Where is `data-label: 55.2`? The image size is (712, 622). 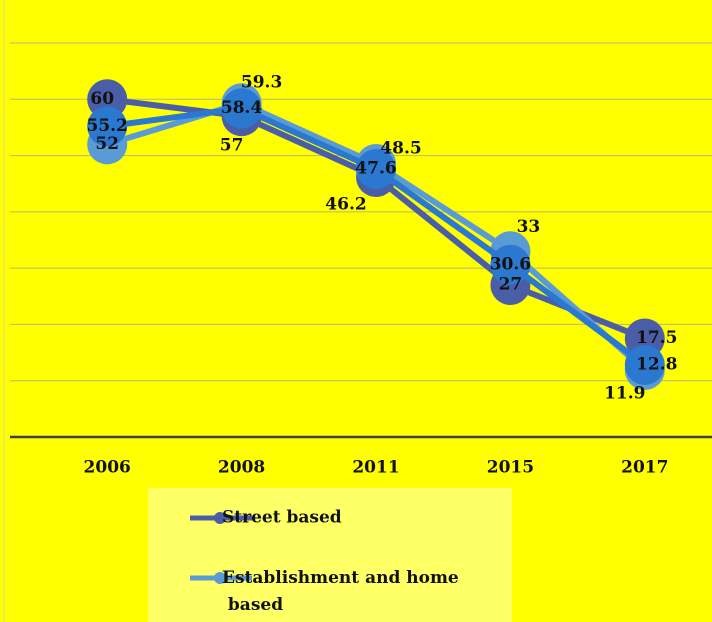
data-label: 55.2 is located at coordinates (106, 126).